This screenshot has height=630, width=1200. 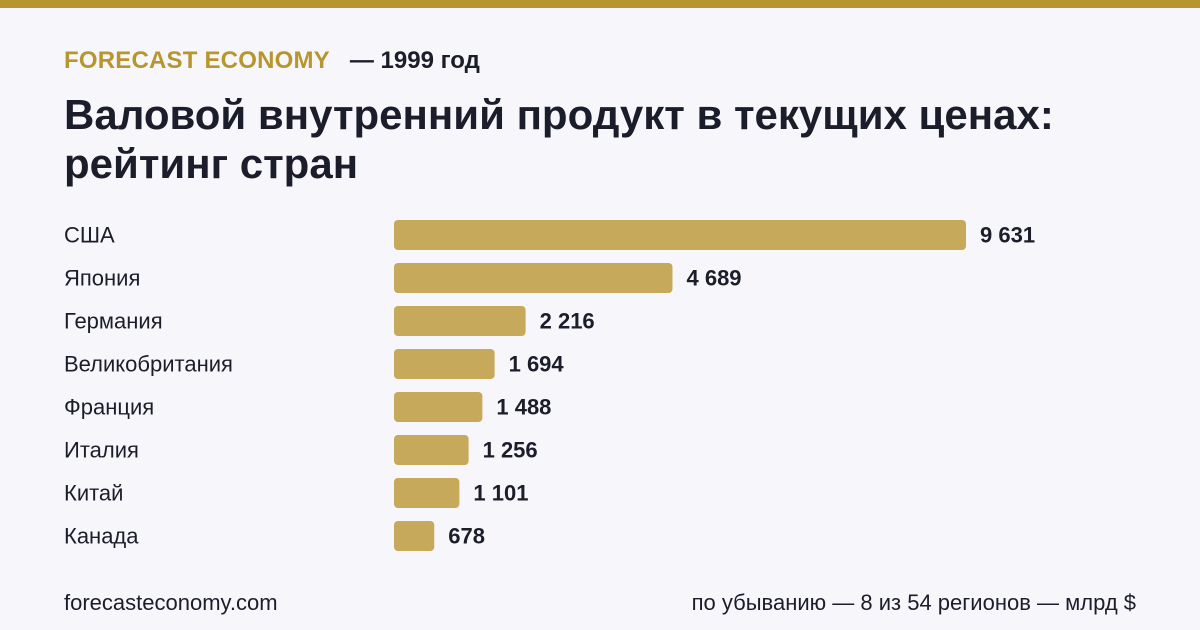 I want to click on category-label: США, so click(x=89, y=235).